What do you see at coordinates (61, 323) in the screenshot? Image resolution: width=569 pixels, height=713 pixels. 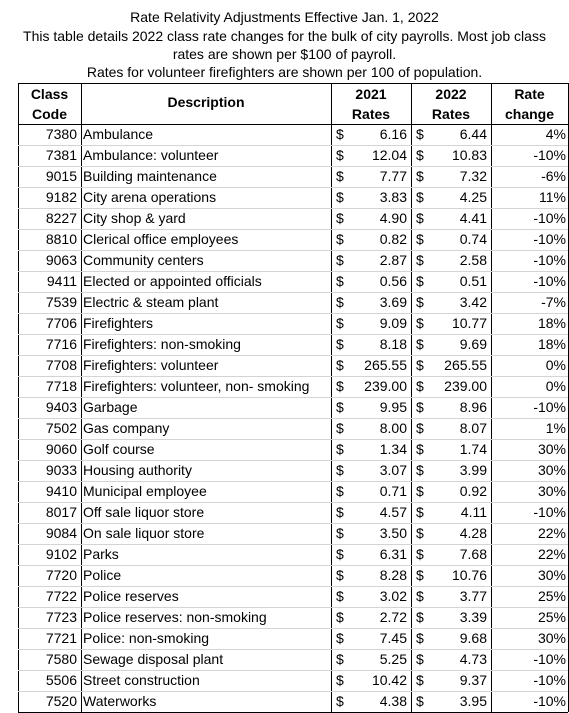 I see `class-code: 7706` at bounding box center [61, 323].